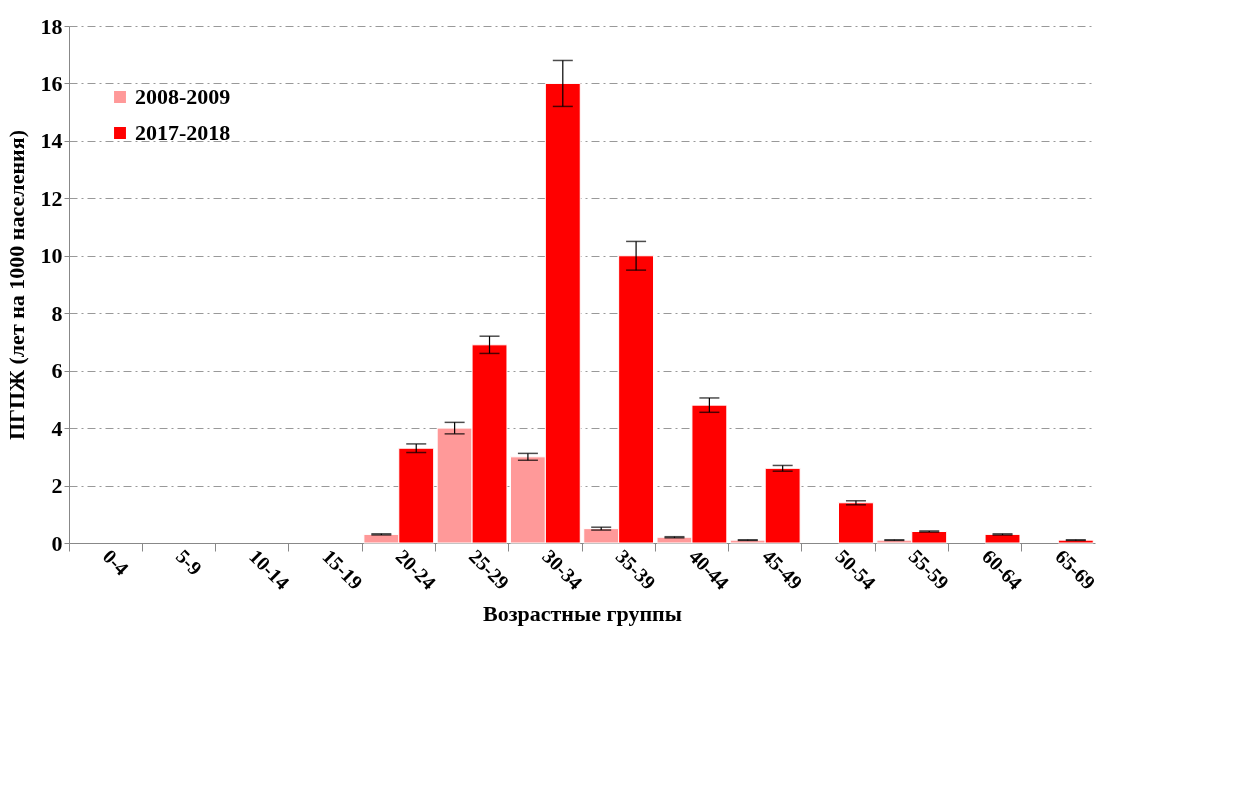 The width and height of the screenshot is (1255, 796). What do you see at coordinates (115, 562) in the screenshot?
I see `x-tick-label: 0-4` at bounding box center [115, 562].